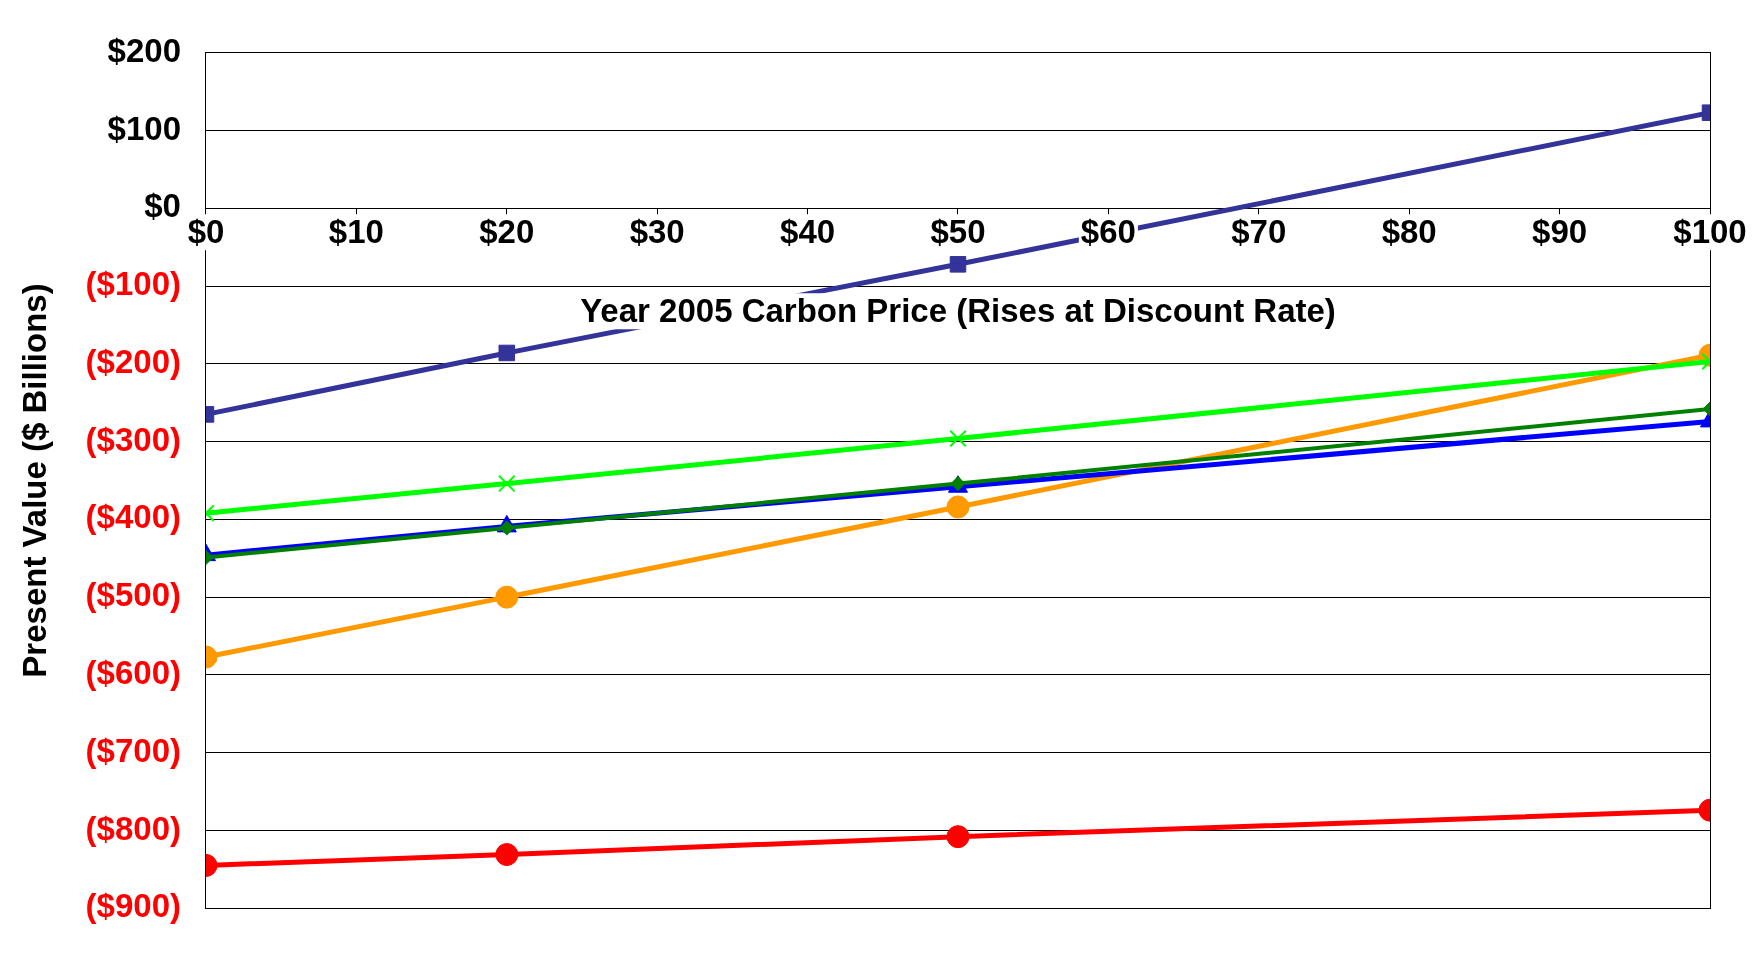 This screenshot has height=966, width=1763. I want to click on y-tick-label: ($600), so click(133, 672).